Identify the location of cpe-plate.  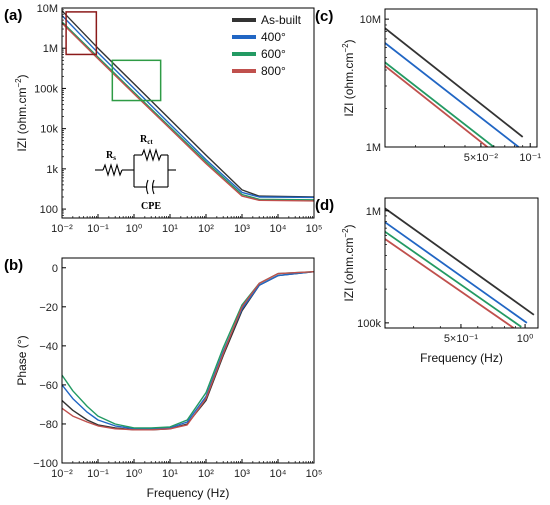
(147, 187).